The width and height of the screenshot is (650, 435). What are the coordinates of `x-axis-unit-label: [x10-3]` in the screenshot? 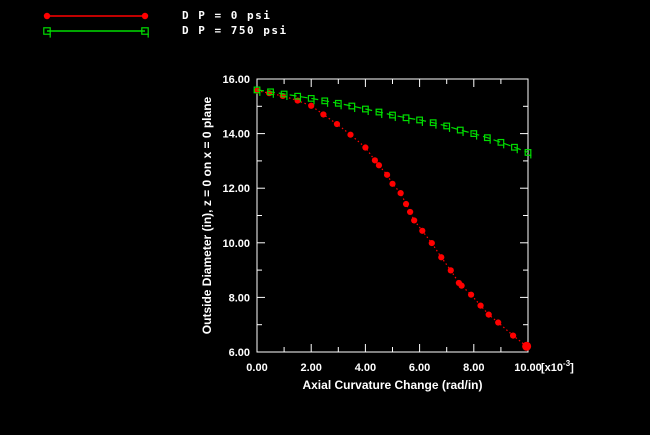 It's located at (557, 366).